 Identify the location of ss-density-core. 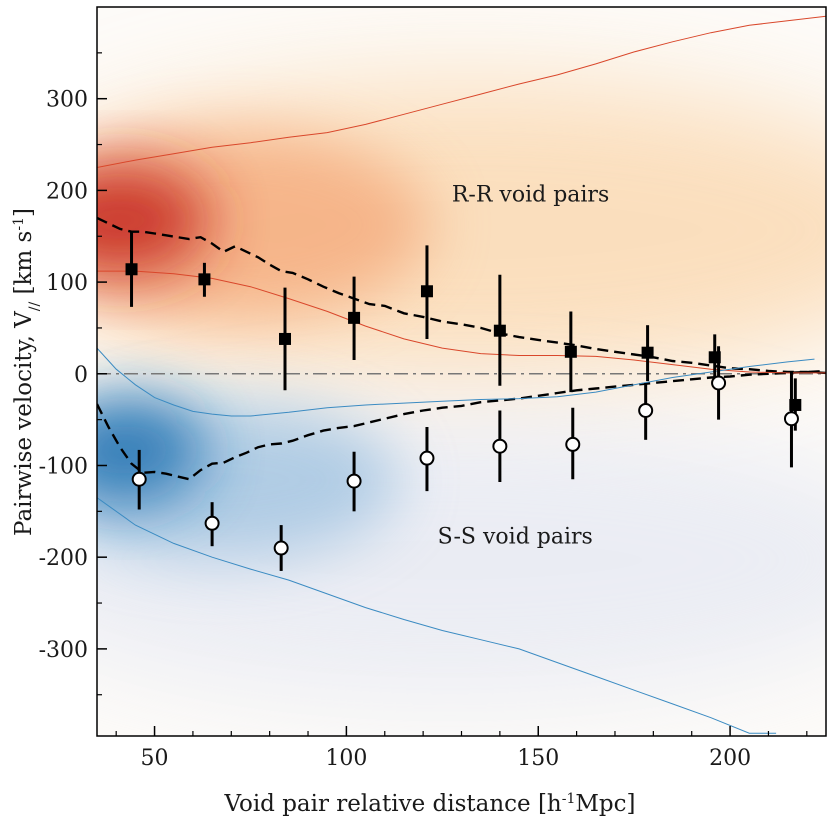
(151, 450).